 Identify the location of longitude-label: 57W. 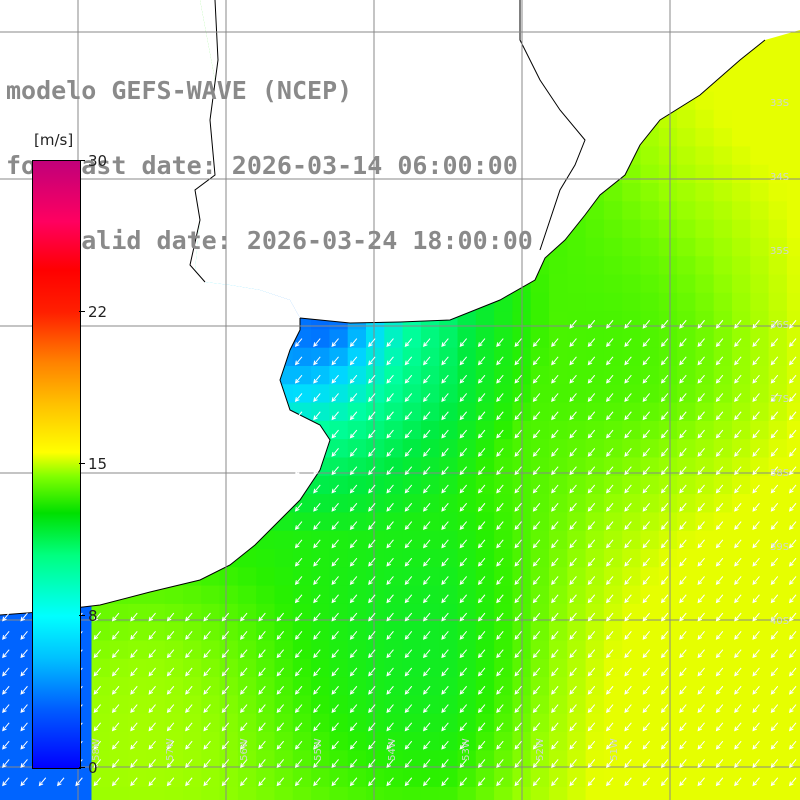
(170, 749).